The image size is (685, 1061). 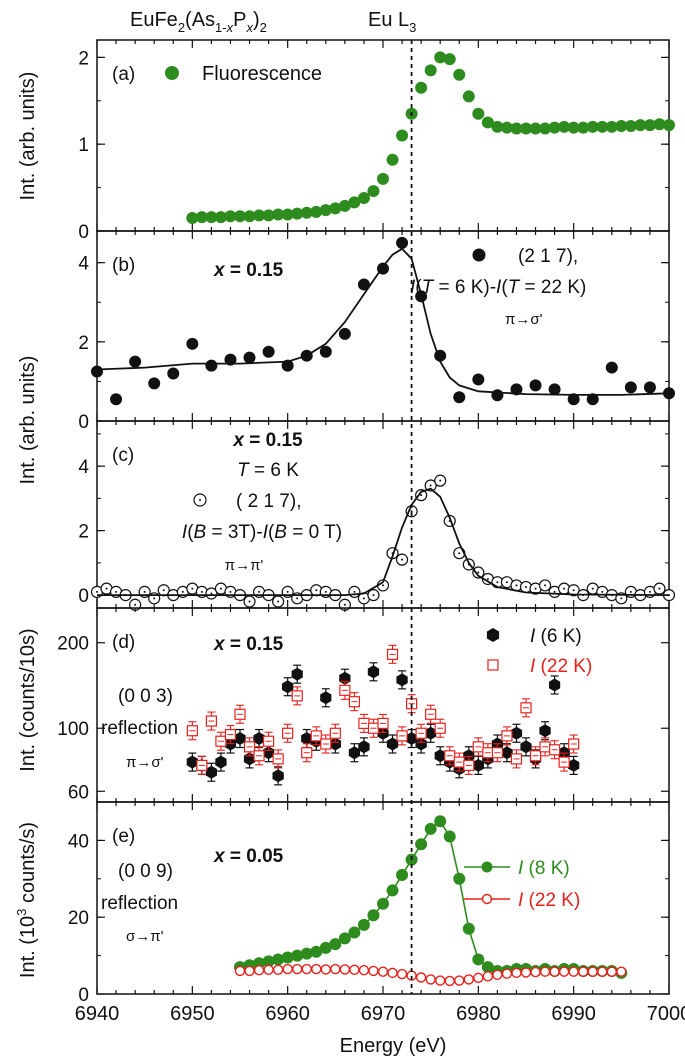 I want to click on panel-label: (d), so click(x=123, y=642).